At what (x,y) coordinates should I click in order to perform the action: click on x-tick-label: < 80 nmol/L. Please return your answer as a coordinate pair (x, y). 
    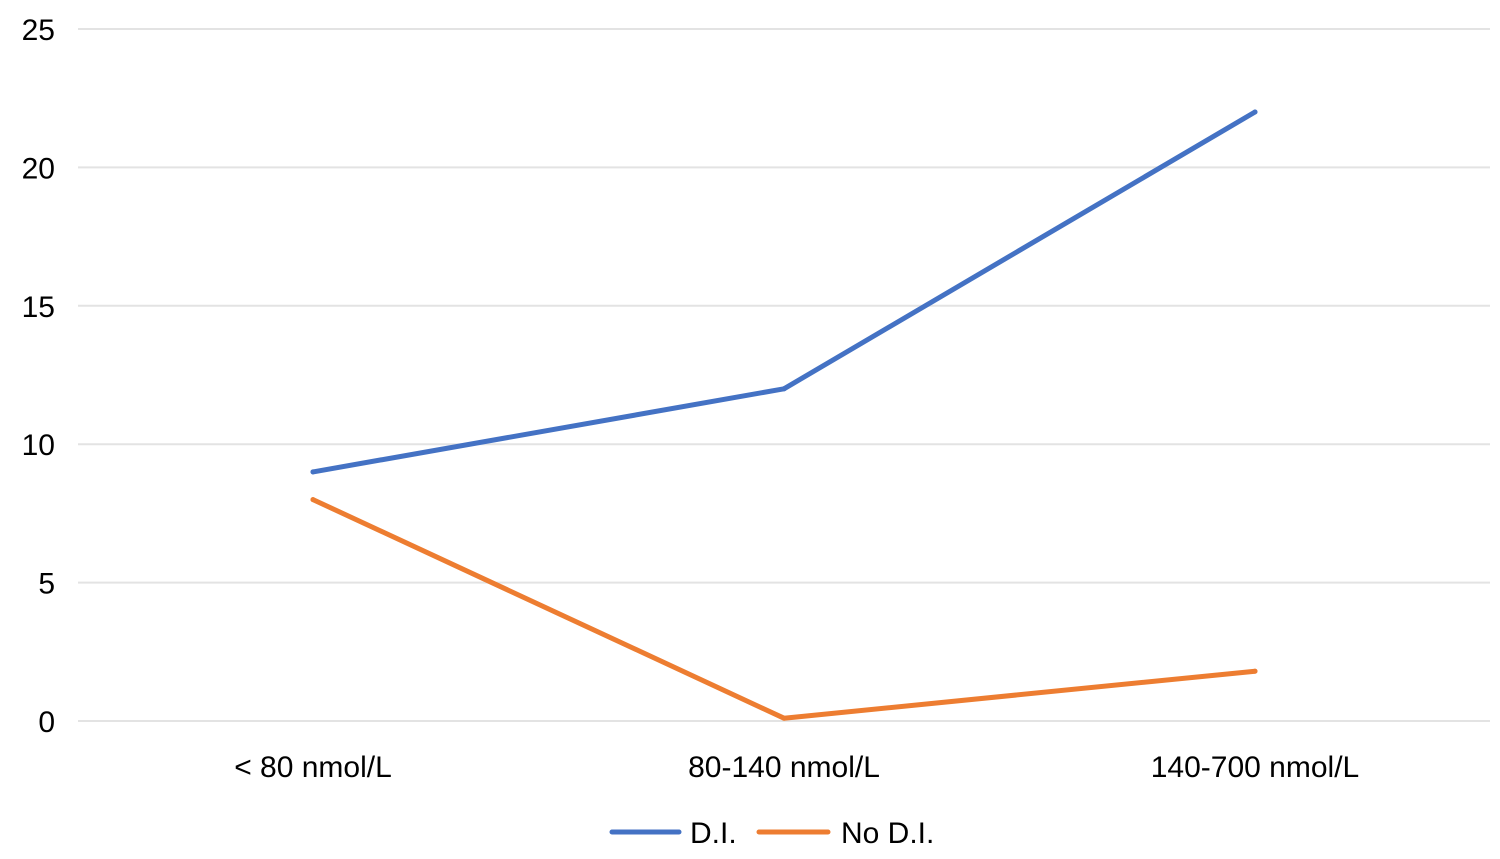
    Looking at the image, I should click on (313, 767).